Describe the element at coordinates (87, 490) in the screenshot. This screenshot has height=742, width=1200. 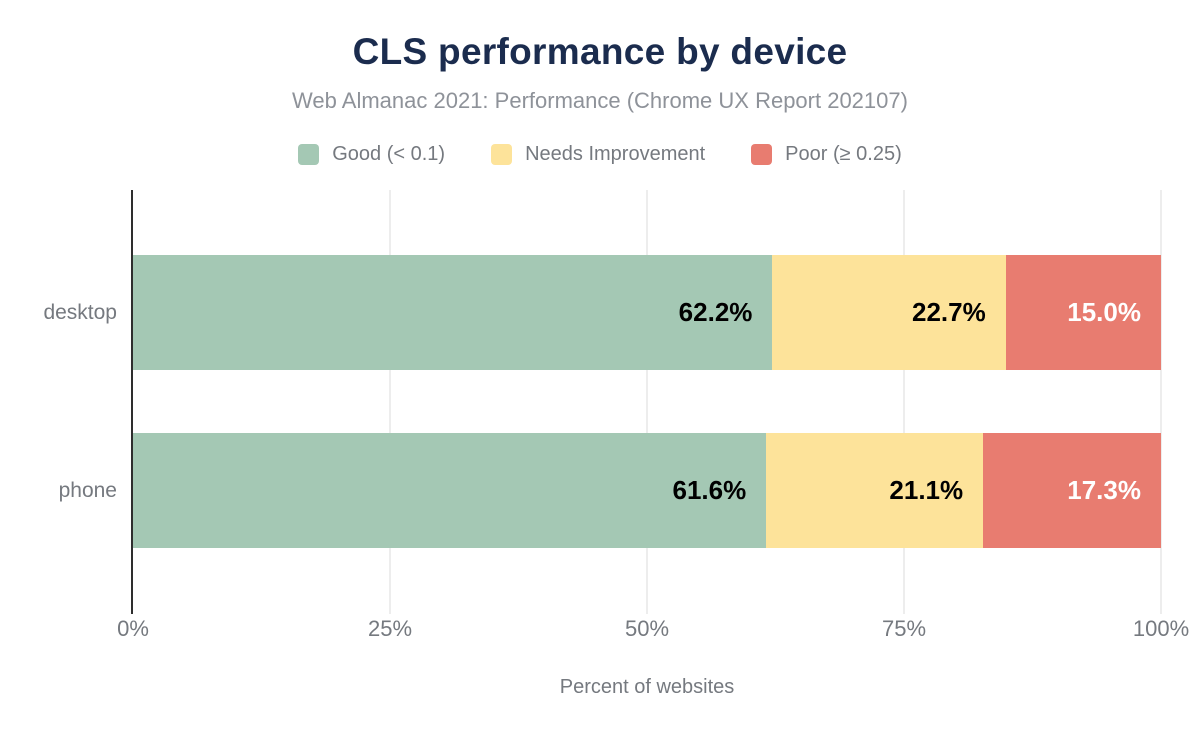
I see `category-label-phone: phone` at that location.